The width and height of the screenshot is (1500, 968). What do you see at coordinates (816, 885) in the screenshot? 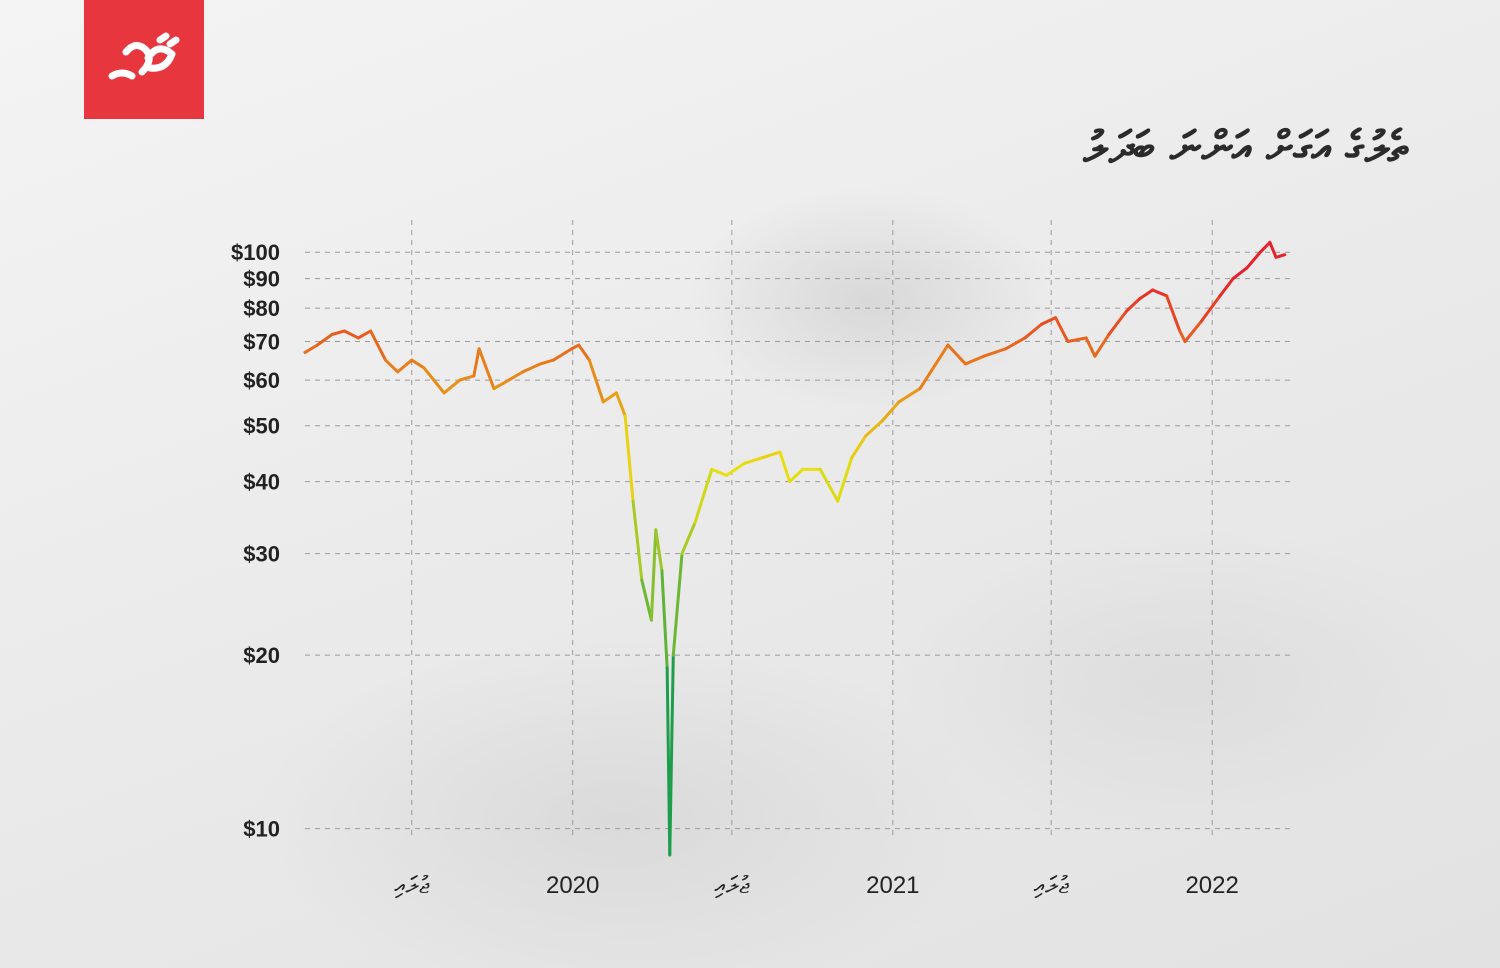
I see `x-axis: ޖުލައި 2020 ޖުލައި 2021 ޖުލައި 2022` at bounding box center [816, 885].